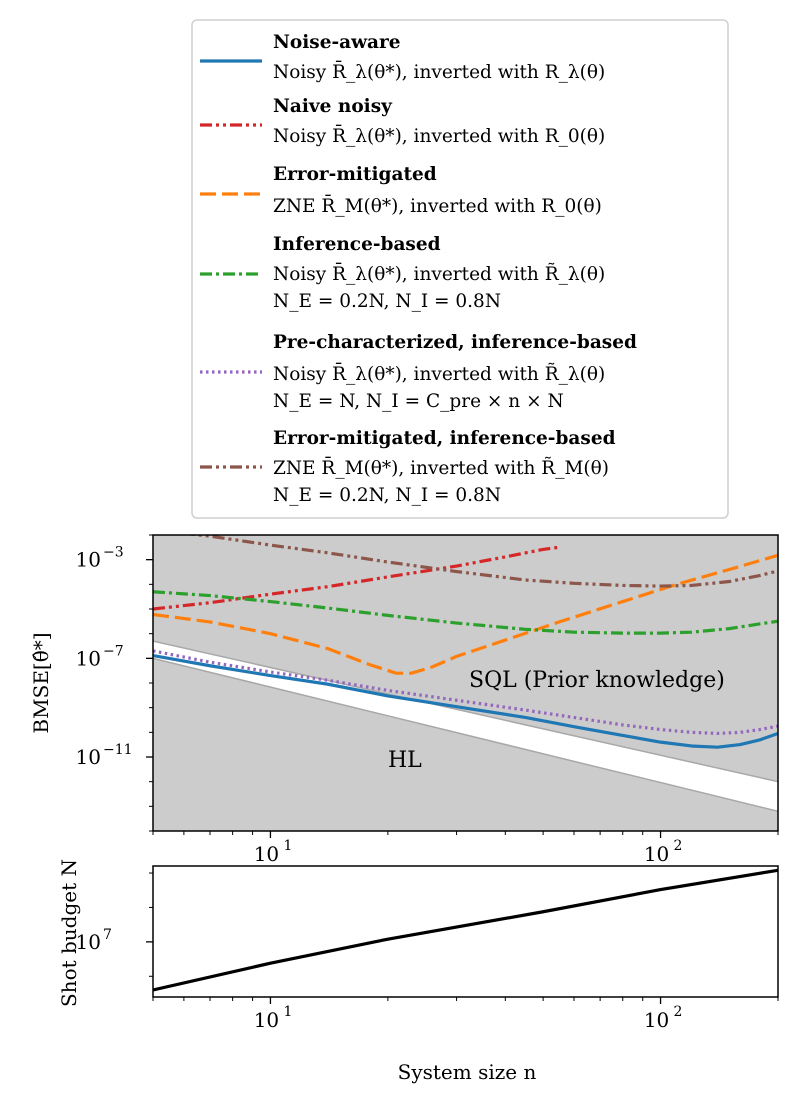  I want to click on legend-title-error-mitigated: Error-mitigated, so click(355, 174).